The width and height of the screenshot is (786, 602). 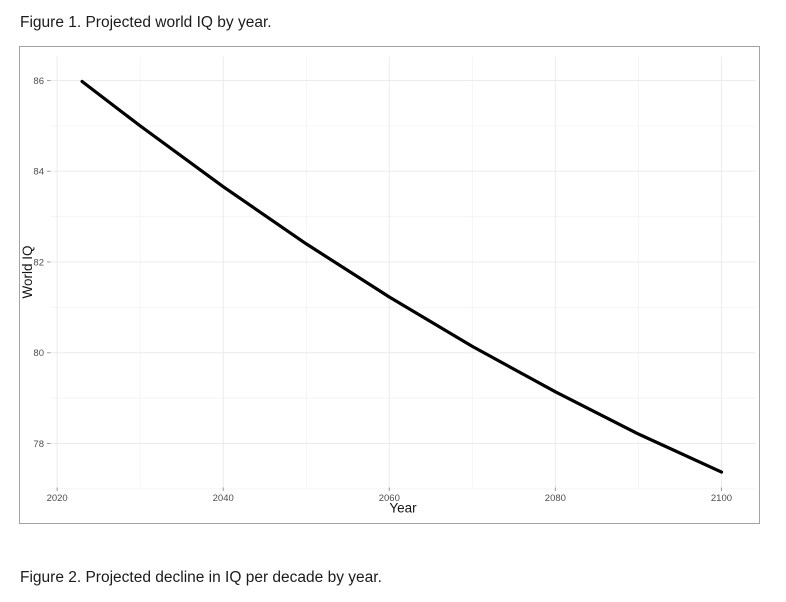 I want to click on y-tick-label: 78, so click(x=38, y=444).